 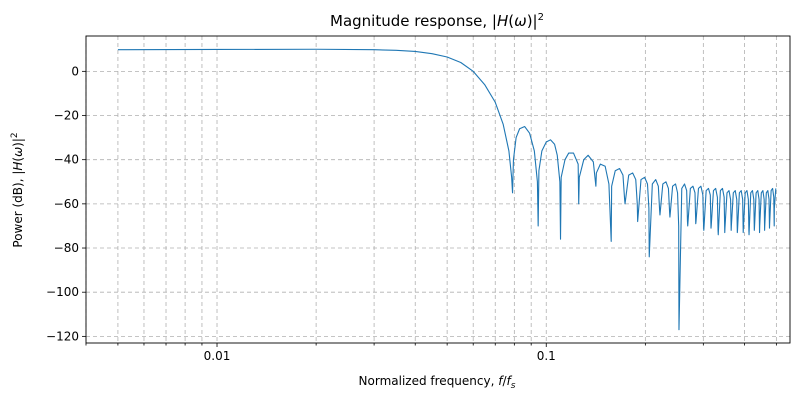 I want to click on y-tick-label: −100, so click(x=62, y=292).